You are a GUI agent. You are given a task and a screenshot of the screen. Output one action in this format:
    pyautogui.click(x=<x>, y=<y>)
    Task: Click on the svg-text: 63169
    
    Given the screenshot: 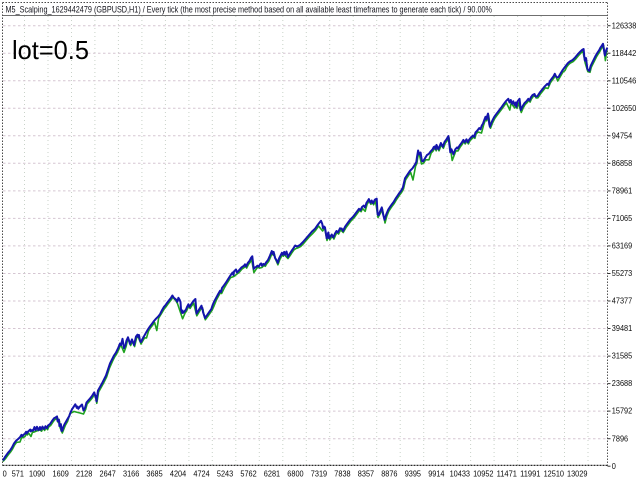 What is the action you would take?
    pyautogui.click(x=622, y=246)
    